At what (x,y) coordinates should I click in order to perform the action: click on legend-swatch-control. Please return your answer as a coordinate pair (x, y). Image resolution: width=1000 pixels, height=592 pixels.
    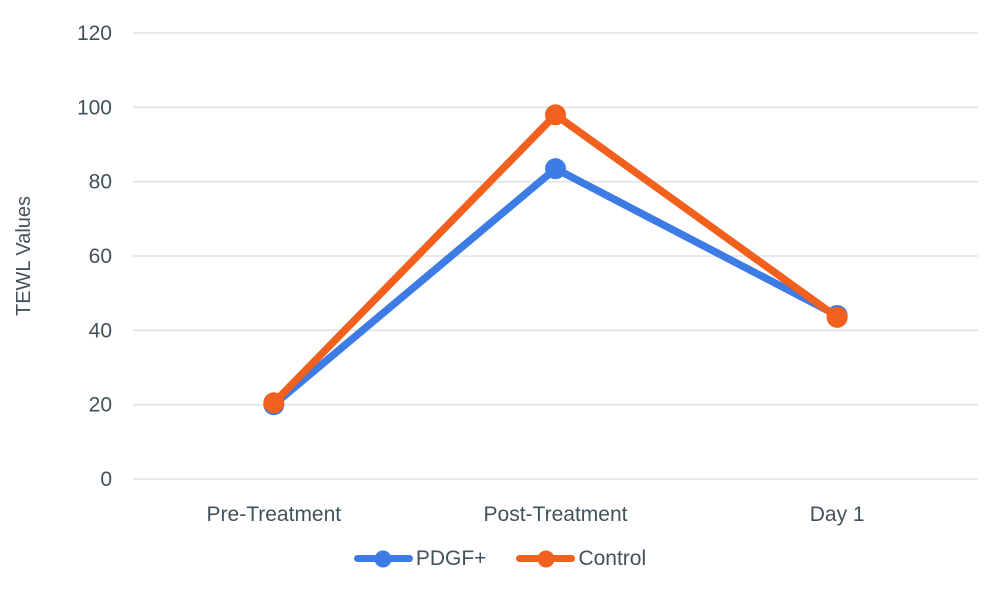
    Looking at the image, I should click on (546, 558).